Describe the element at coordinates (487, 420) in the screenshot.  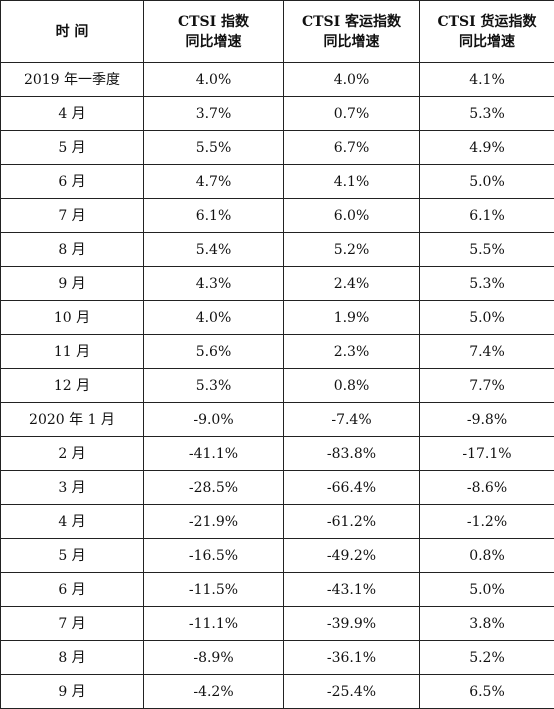
I see `cell-freight-growth: -9.8%` at that location.